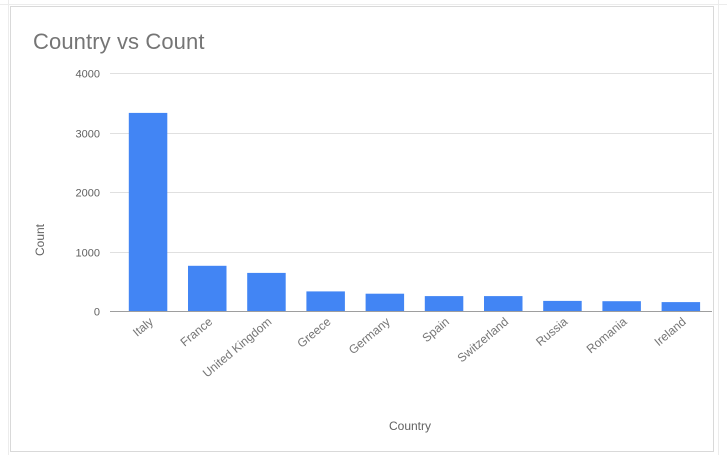 The height and width of the screenshot is (455, 727). Describe the element at coordinates (503, 303) in the screenshot. I see `bar-switzerland` at that location.